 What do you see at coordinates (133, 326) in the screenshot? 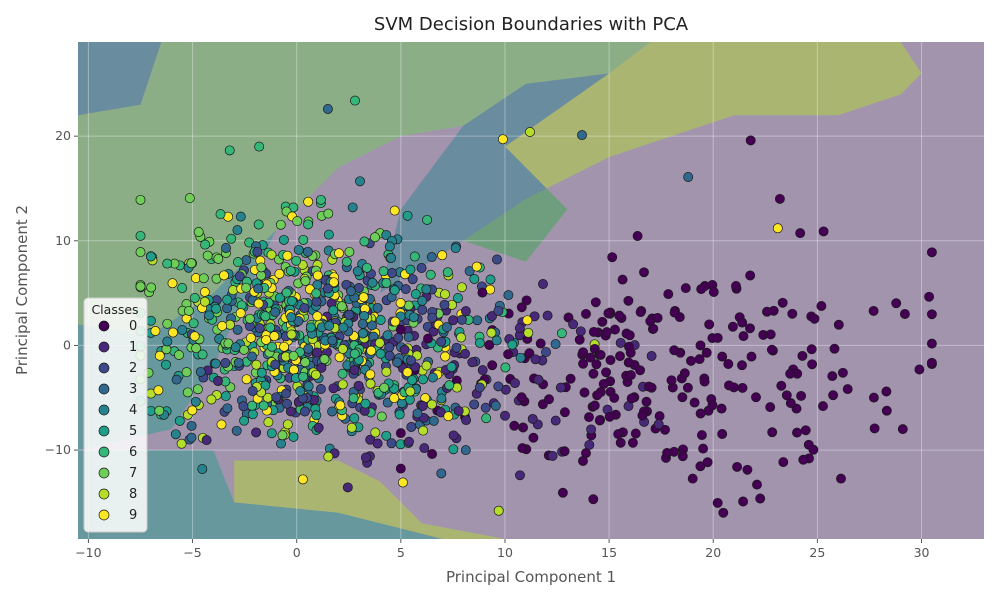
I see `legend-label-class-0: 0` at bounding box center [133, 326].